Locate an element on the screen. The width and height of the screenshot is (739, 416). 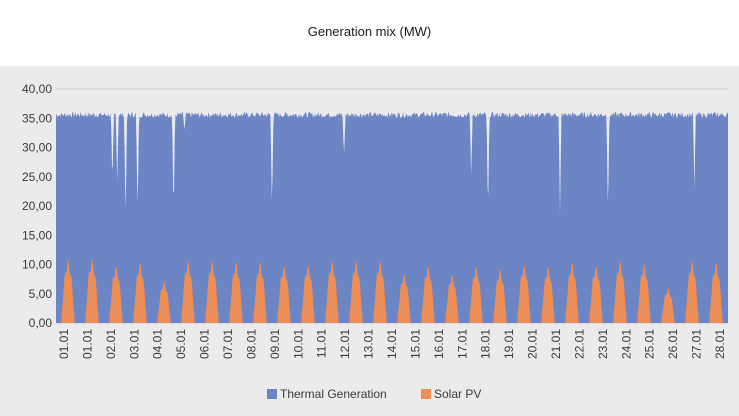
x-tick-label: 25.01 is located at coordinates (650, 344).